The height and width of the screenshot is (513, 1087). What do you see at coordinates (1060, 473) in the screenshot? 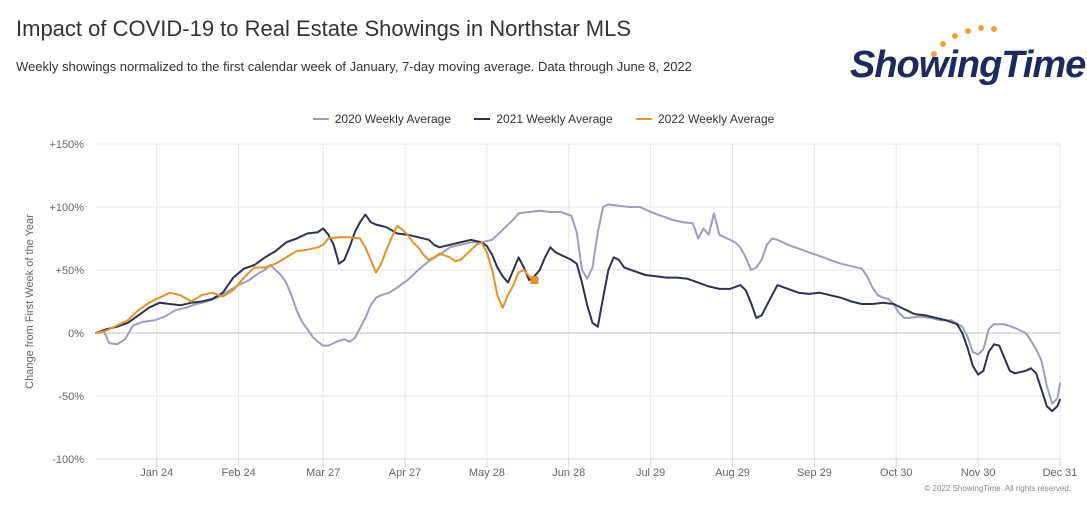
I see `x-tick-label: Dec 31` at bounding box center [1060, 473].